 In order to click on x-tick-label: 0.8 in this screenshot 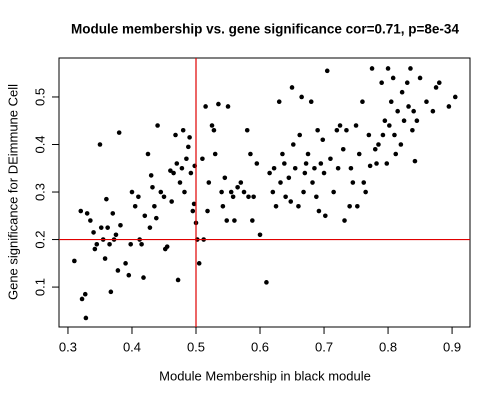, I will do `click(388, 346)`.